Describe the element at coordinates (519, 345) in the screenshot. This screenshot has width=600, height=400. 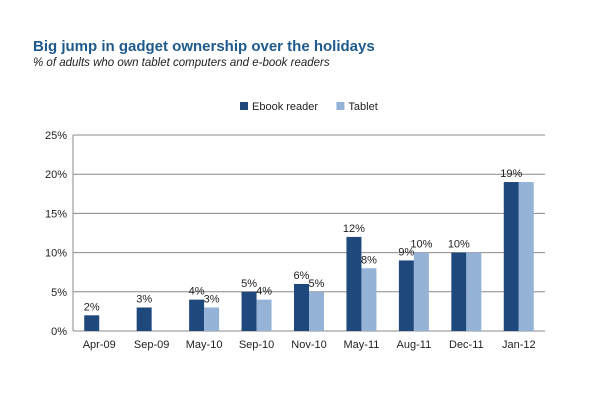
I see `x-tick-label: Jan-12` at that location.